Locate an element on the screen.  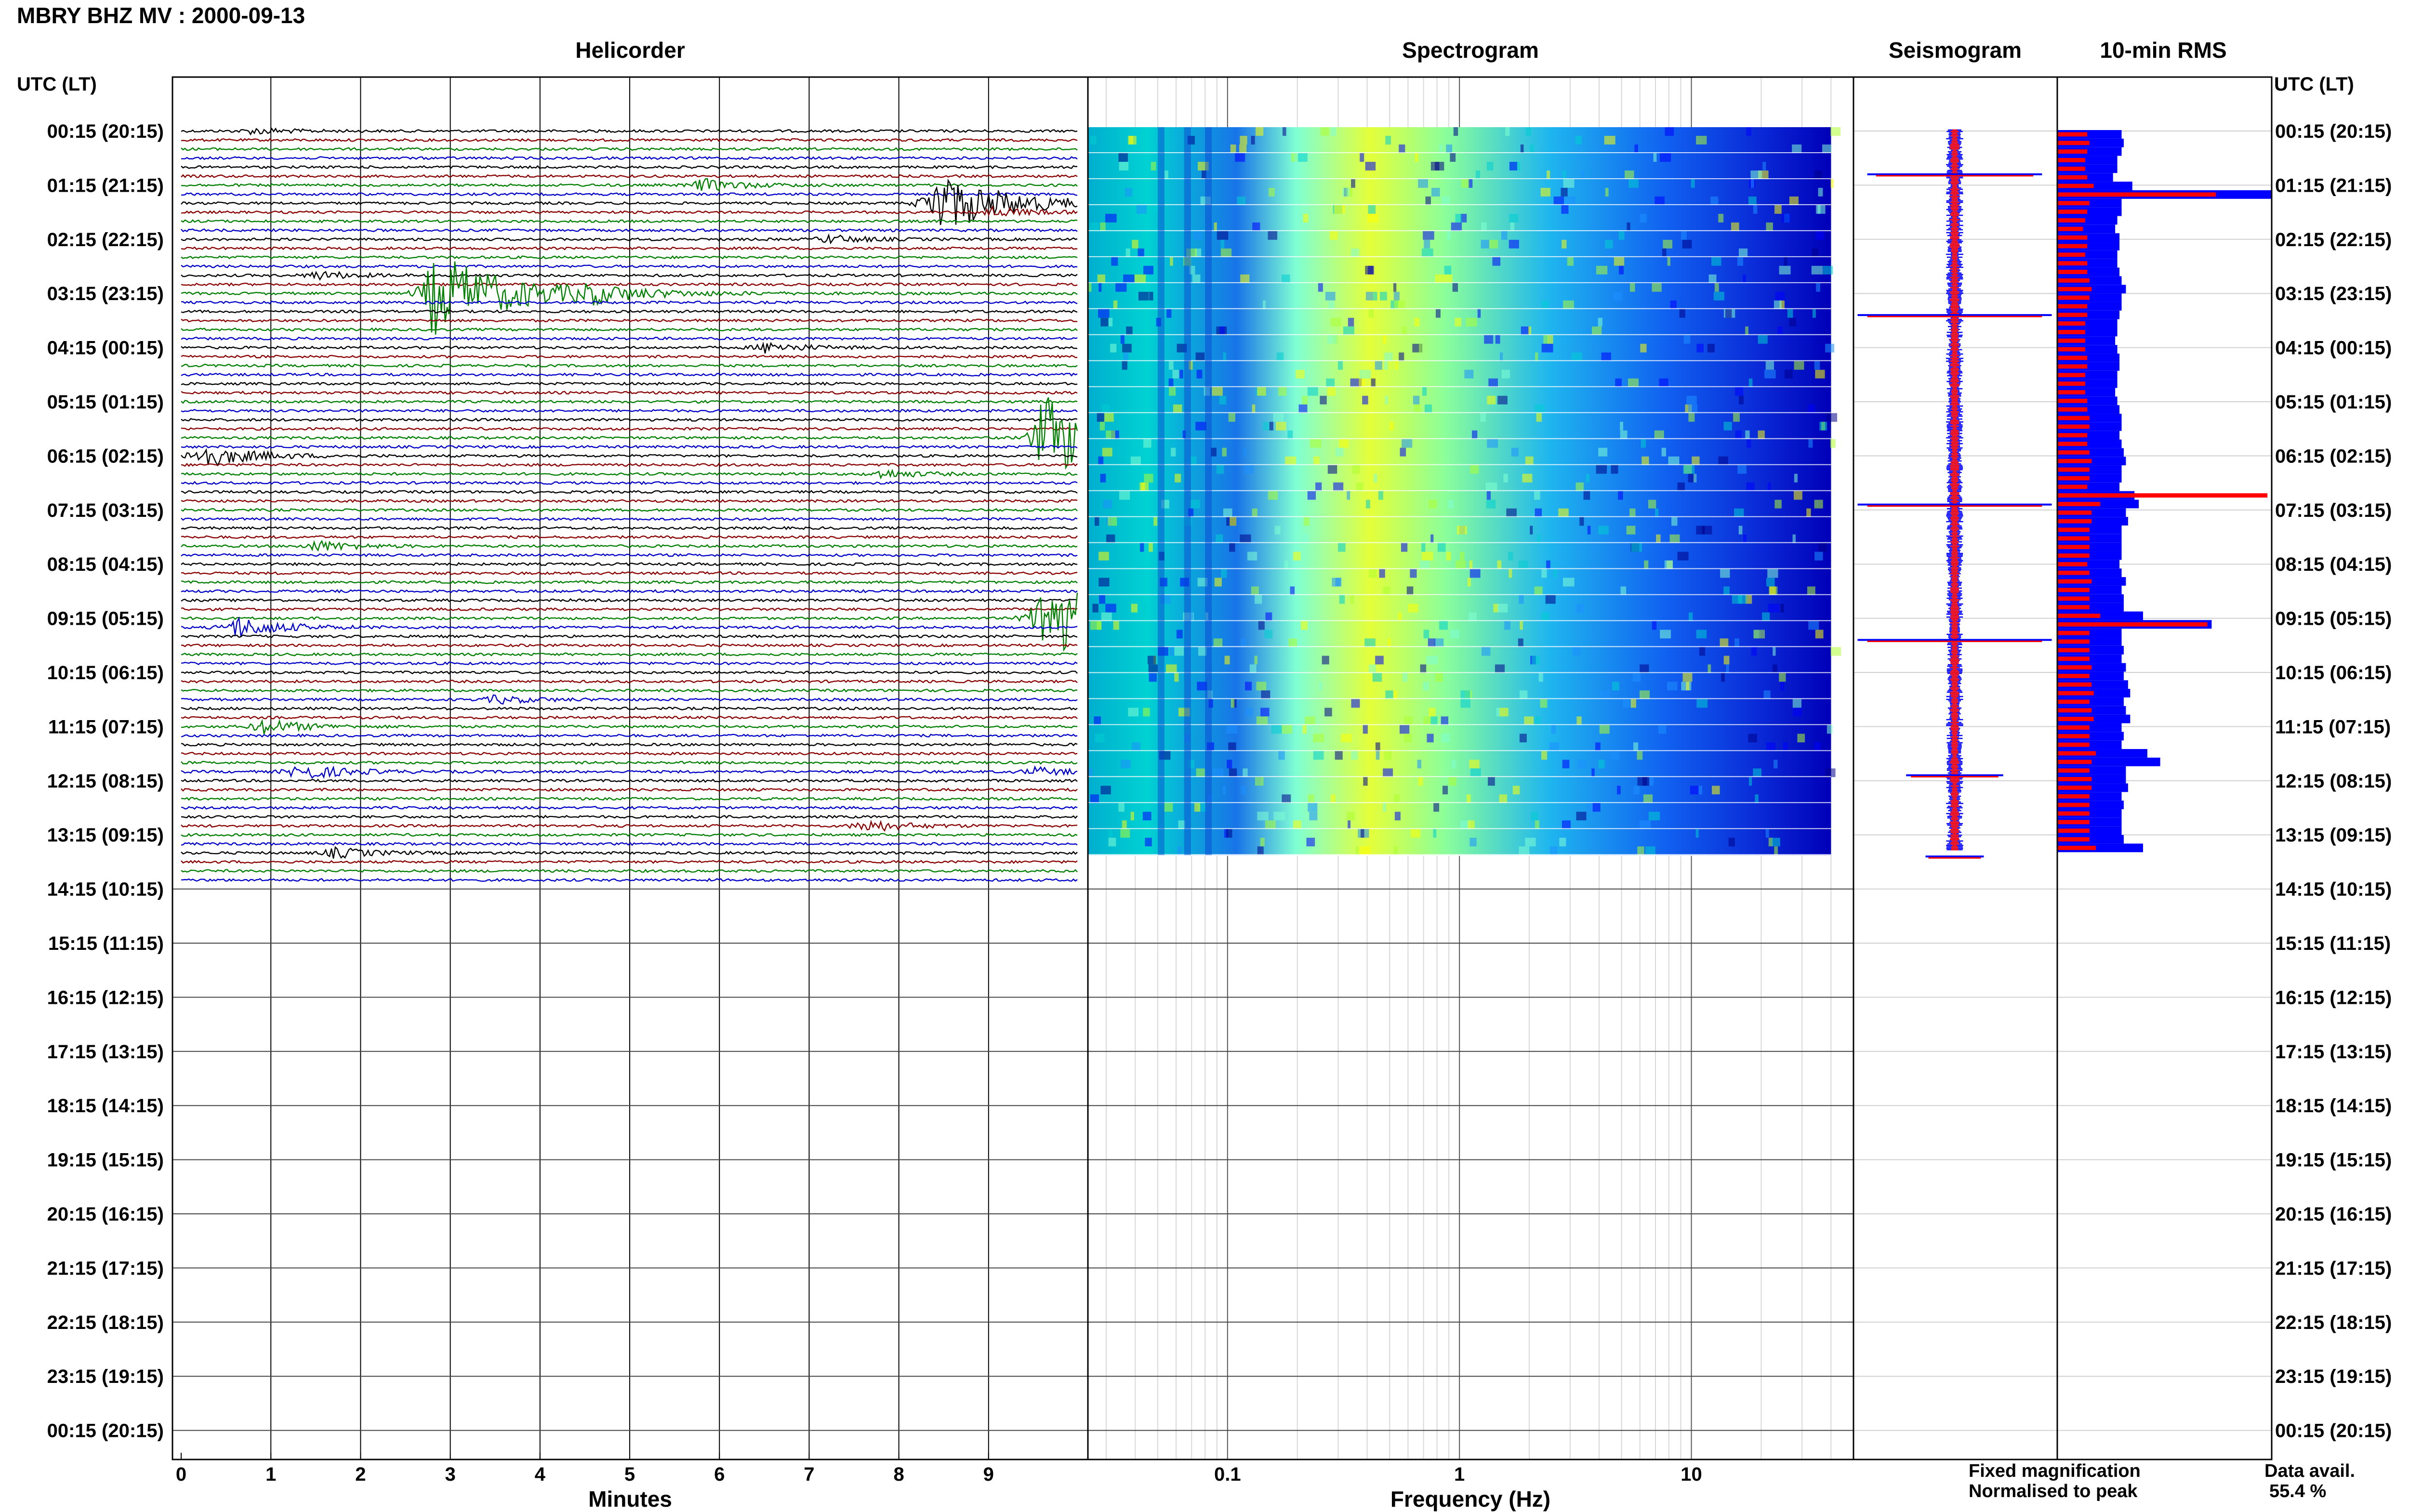
right-hour-label: 07:15 (03:15) is located at coordinates (2333, 510).